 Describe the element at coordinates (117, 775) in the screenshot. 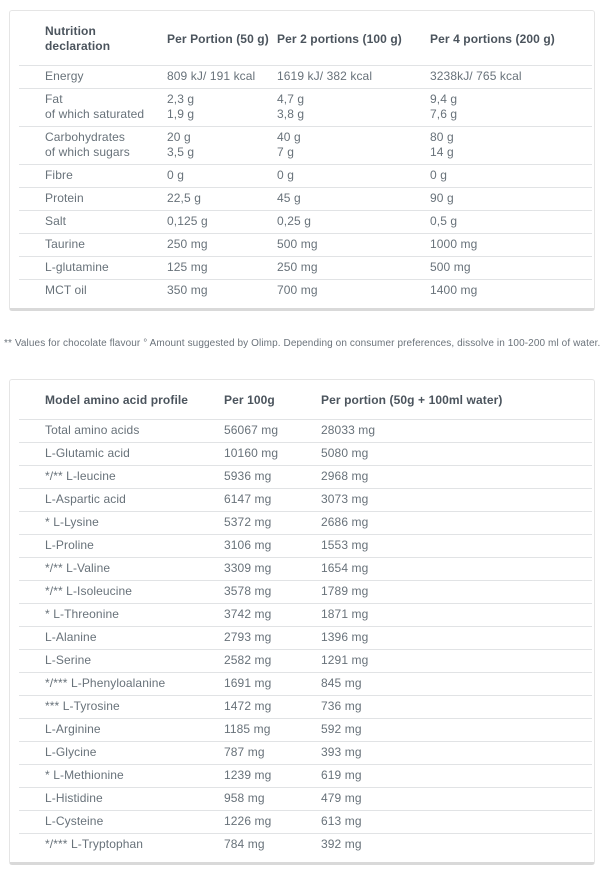

I see `row-label: * L-Methionine` at that location.